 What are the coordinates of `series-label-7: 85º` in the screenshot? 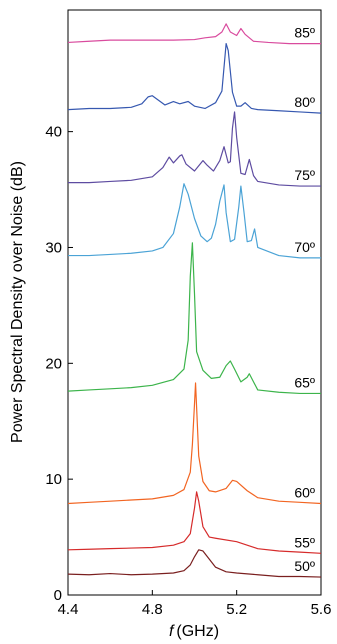 It's located at (304, 33).